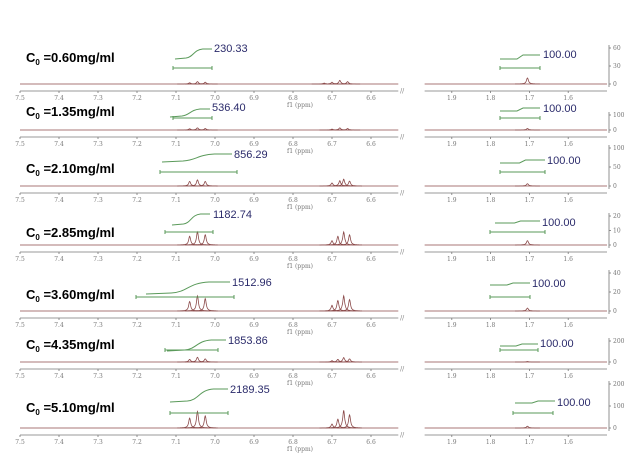 This screenshot has width=640, height=457. Describe the element at coordinates (617, 273) in the screenshot. I see `y-tick-label: 40` at that location.